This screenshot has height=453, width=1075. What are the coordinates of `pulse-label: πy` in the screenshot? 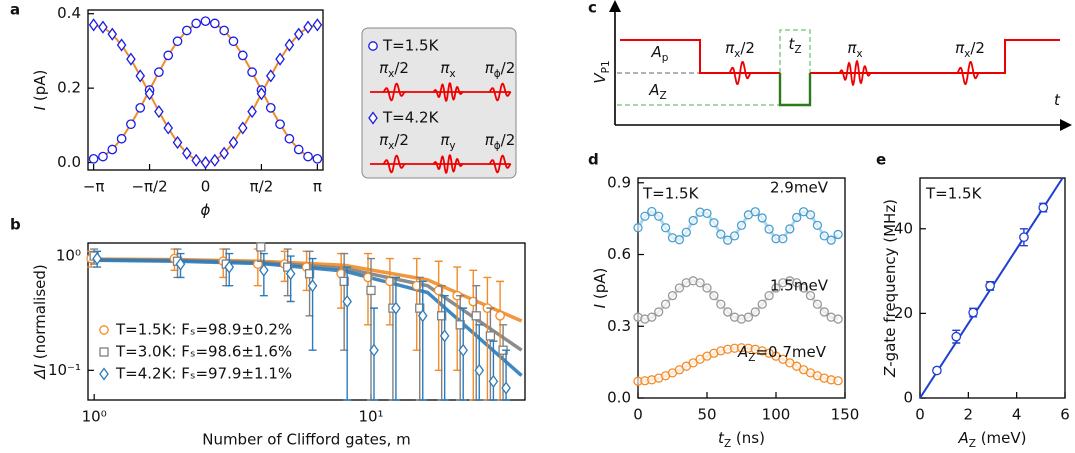 It's located at (447, 142).